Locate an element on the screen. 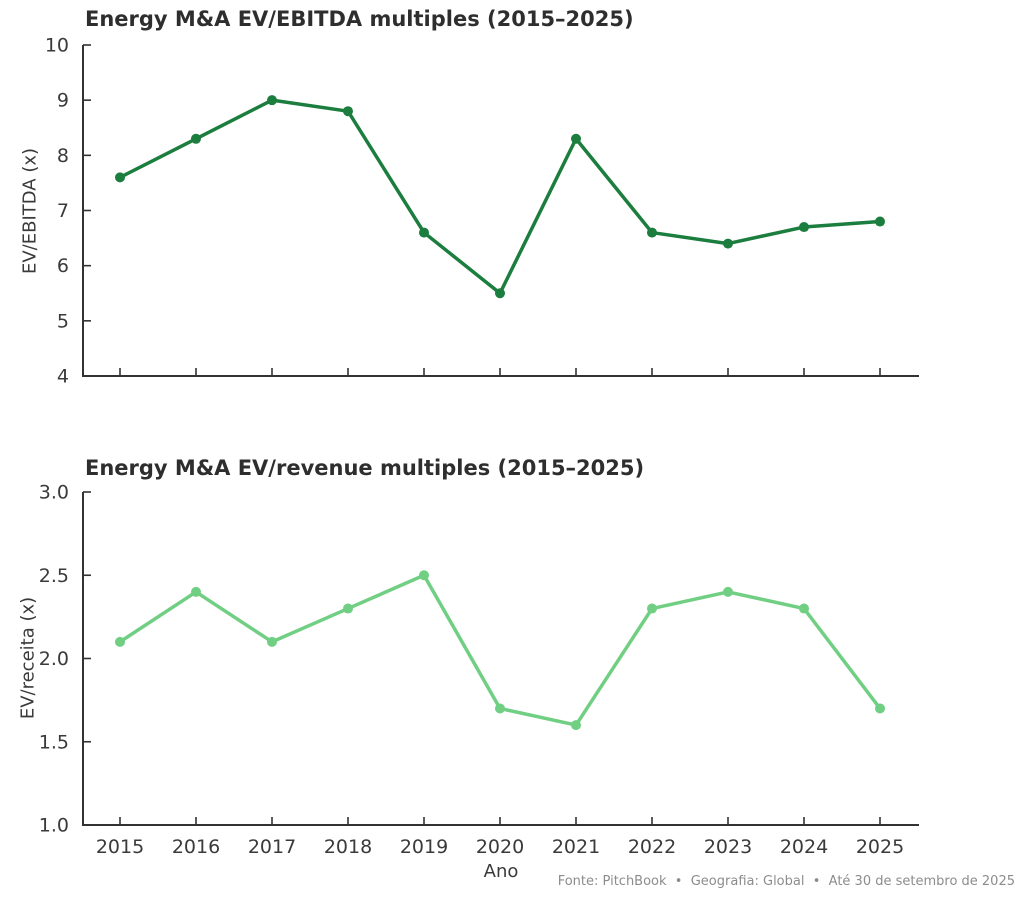 The height and width of the screenshot is (901, 1024). x-axis-label: Ano is located at coordinates (501, 871).